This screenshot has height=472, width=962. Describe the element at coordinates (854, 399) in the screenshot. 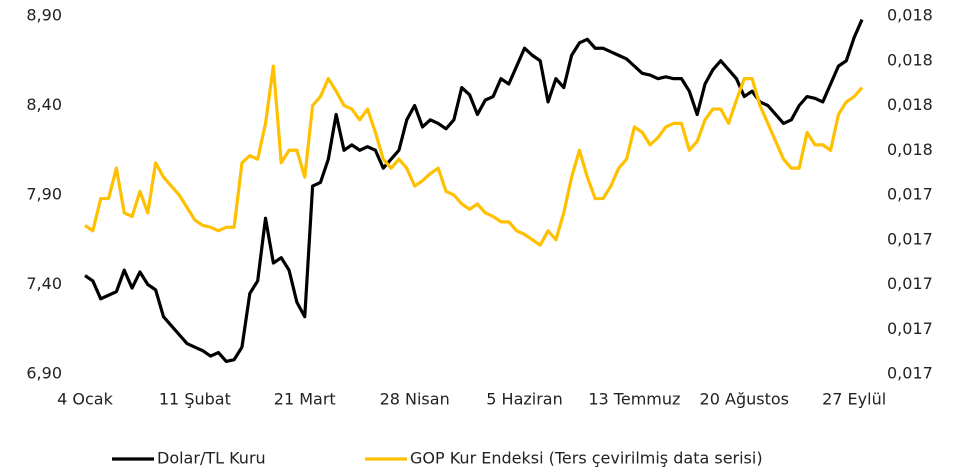

I see `x-tick-label: 27 Eylül` at that location.